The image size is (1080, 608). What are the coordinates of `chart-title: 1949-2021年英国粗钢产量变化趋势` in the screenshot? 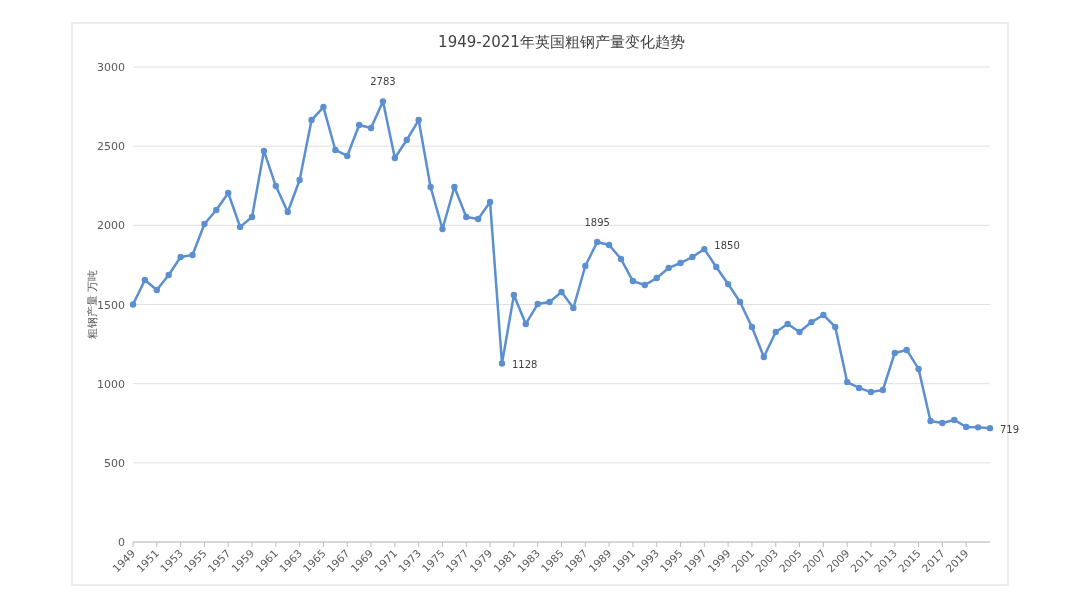 It's located at (561, 42).